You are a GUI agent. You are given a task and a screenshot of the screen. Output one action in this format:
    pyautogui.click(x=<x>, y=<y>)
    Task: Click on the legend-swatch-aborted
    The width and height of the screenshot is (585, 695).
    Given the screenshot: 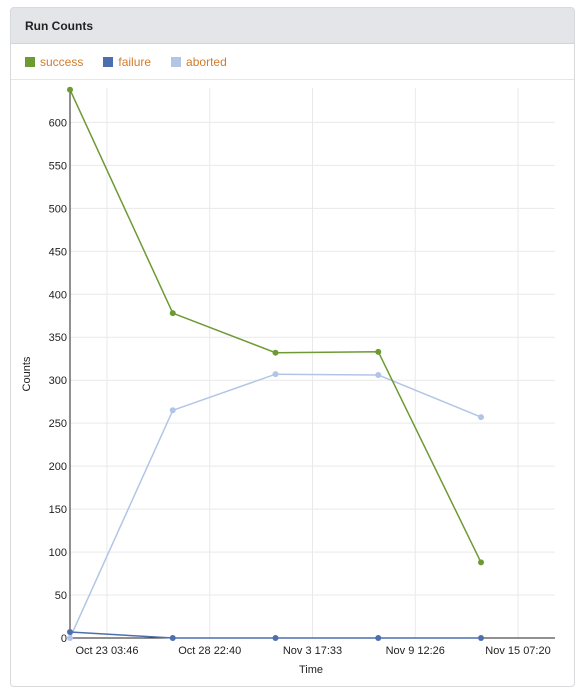 What is the action you would take?
    pyautogui.click(x=176, y=61)
    